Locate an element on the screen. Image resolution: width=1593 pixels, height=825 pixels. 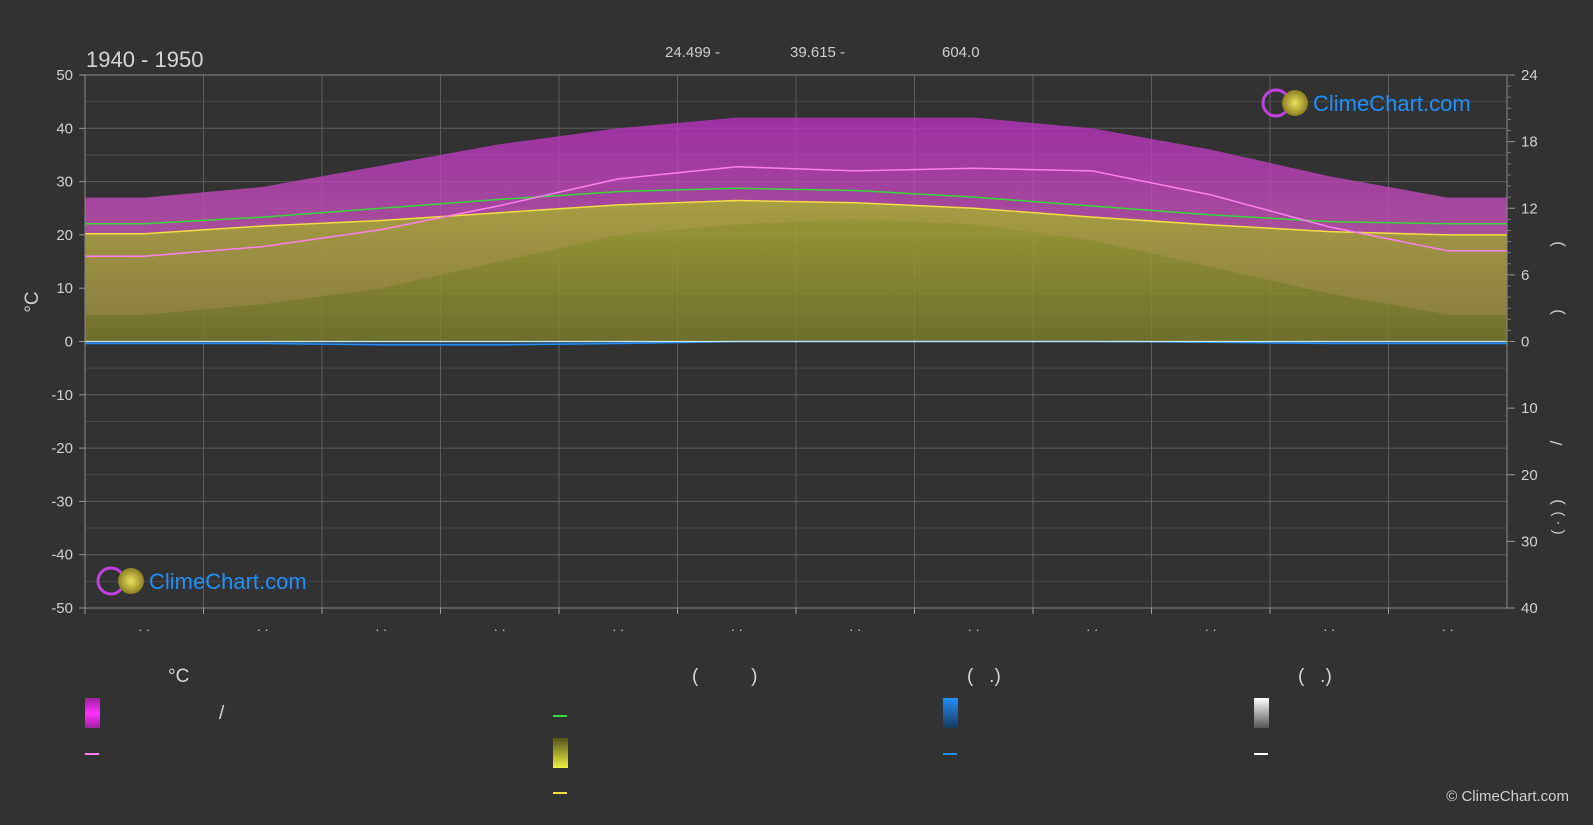
latitude-label: 24.499 - is located at coordinates (692, 52).